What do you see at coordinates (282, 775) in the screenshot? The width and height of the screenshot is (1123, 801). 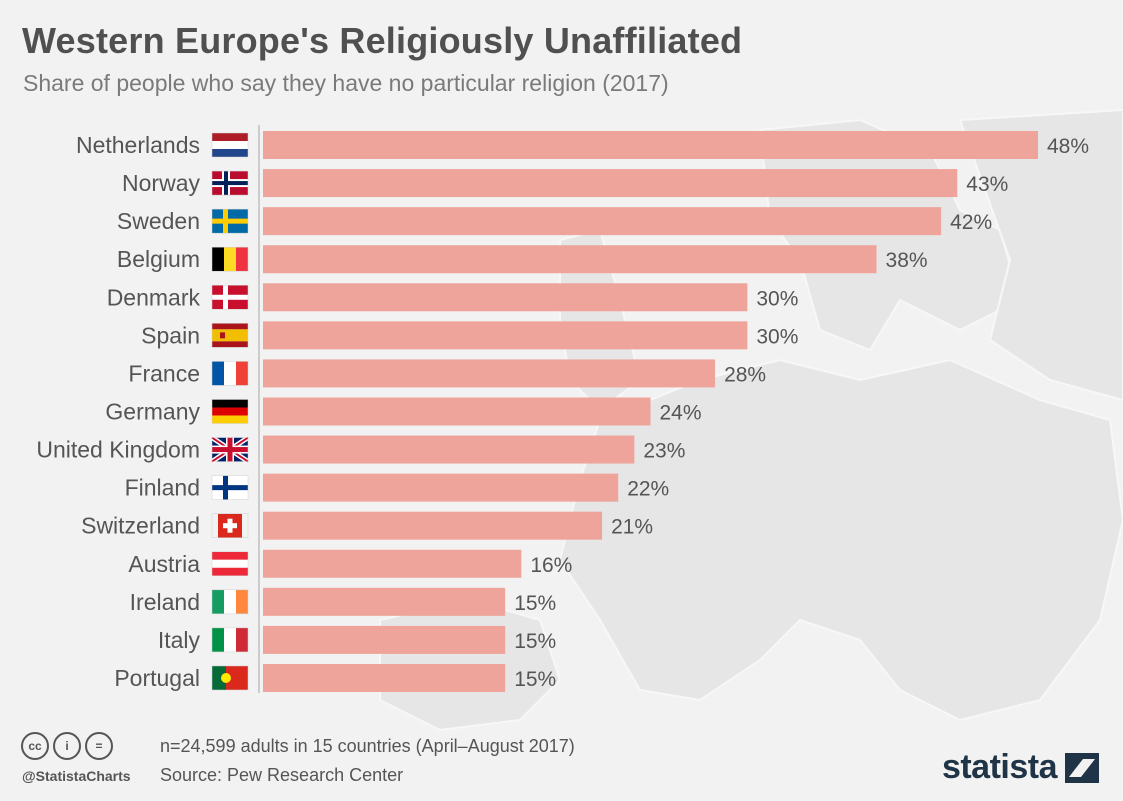 I see `footer-source: Source: Pew Research Center` at bounding box center [282, 775].